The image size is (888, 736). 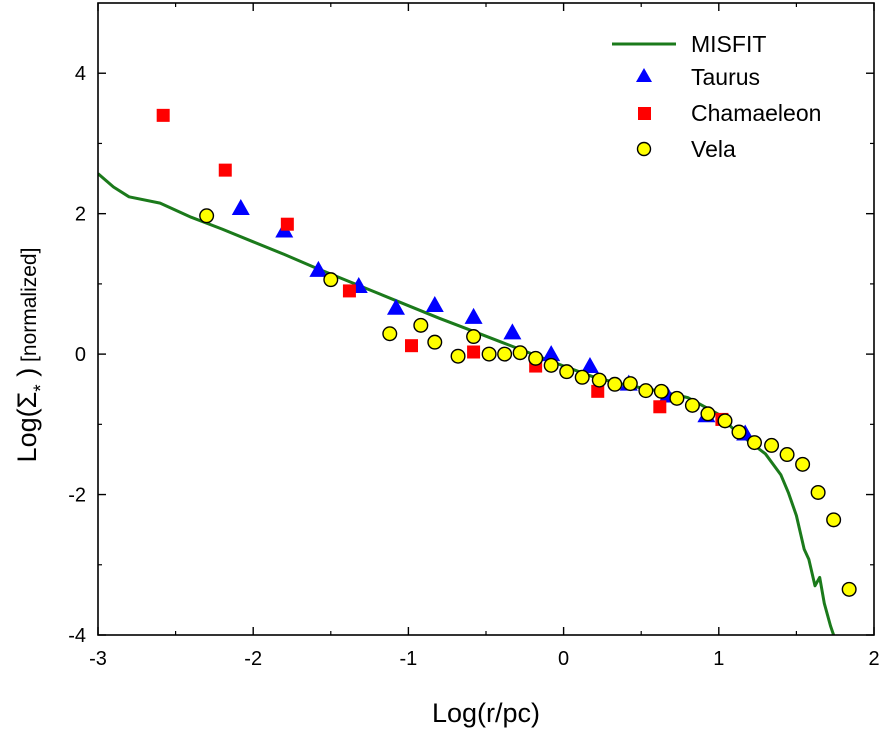 I want to click on y-axis-title-symbol: Σ, so click(x=27, y=400).